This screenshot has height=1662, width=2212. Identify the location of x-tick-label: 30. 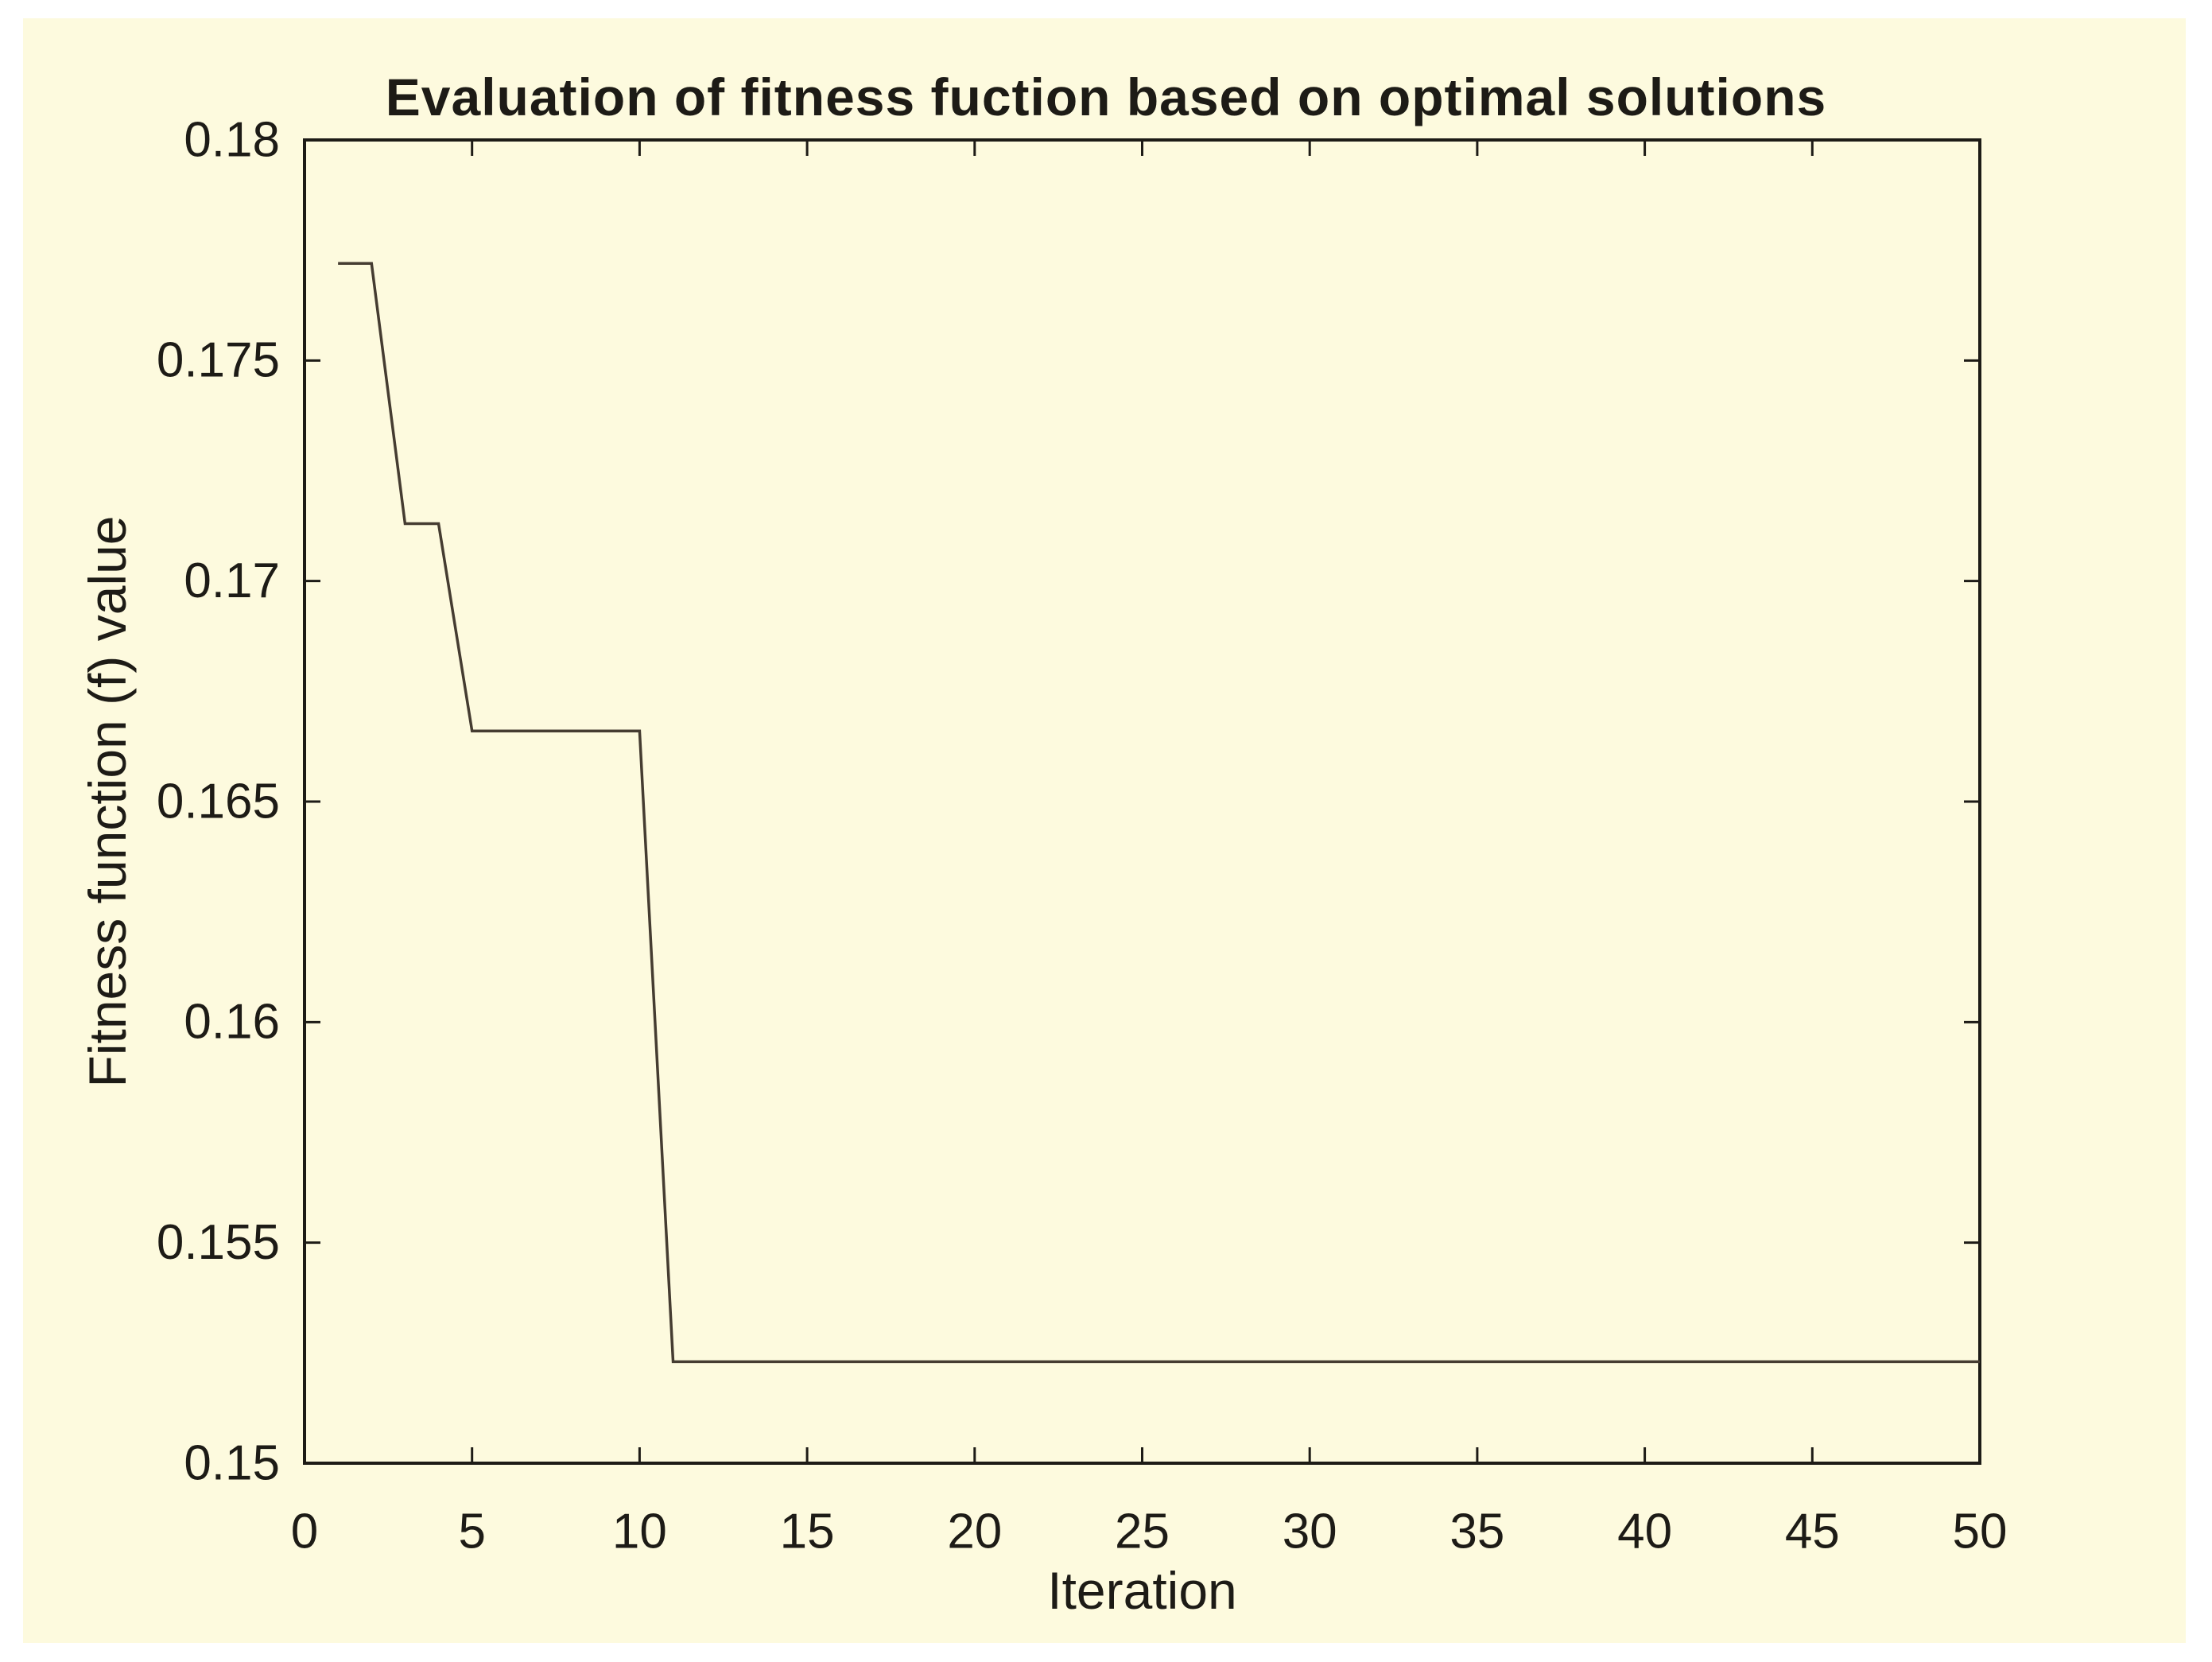
(1310, 1531).